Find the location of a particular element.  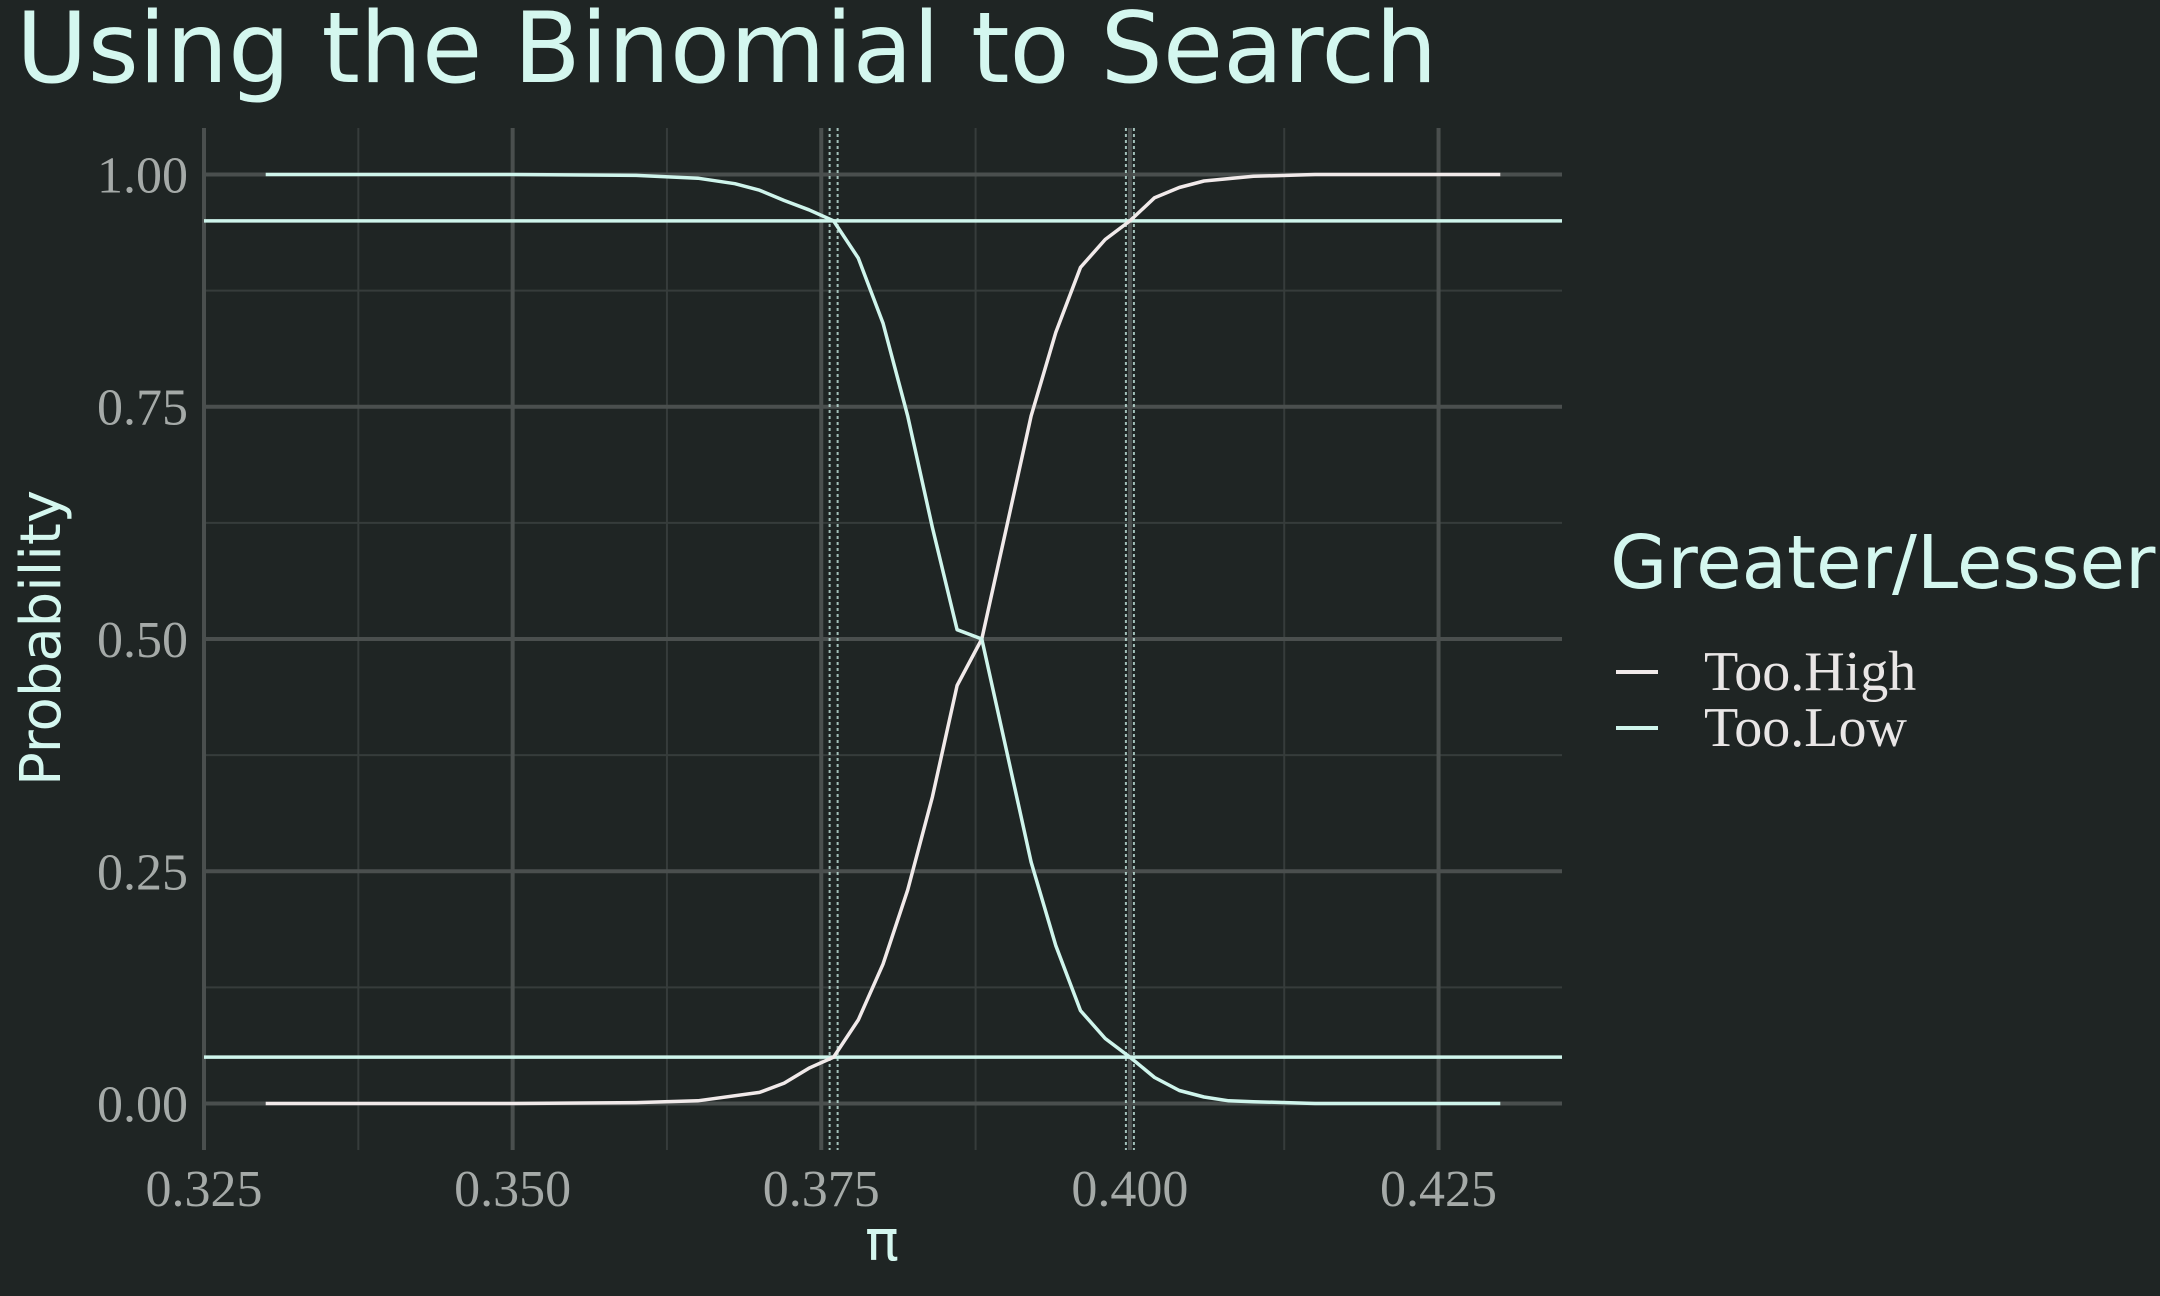

y-tick-label: 0.75 is located at coordinates (142, 408).